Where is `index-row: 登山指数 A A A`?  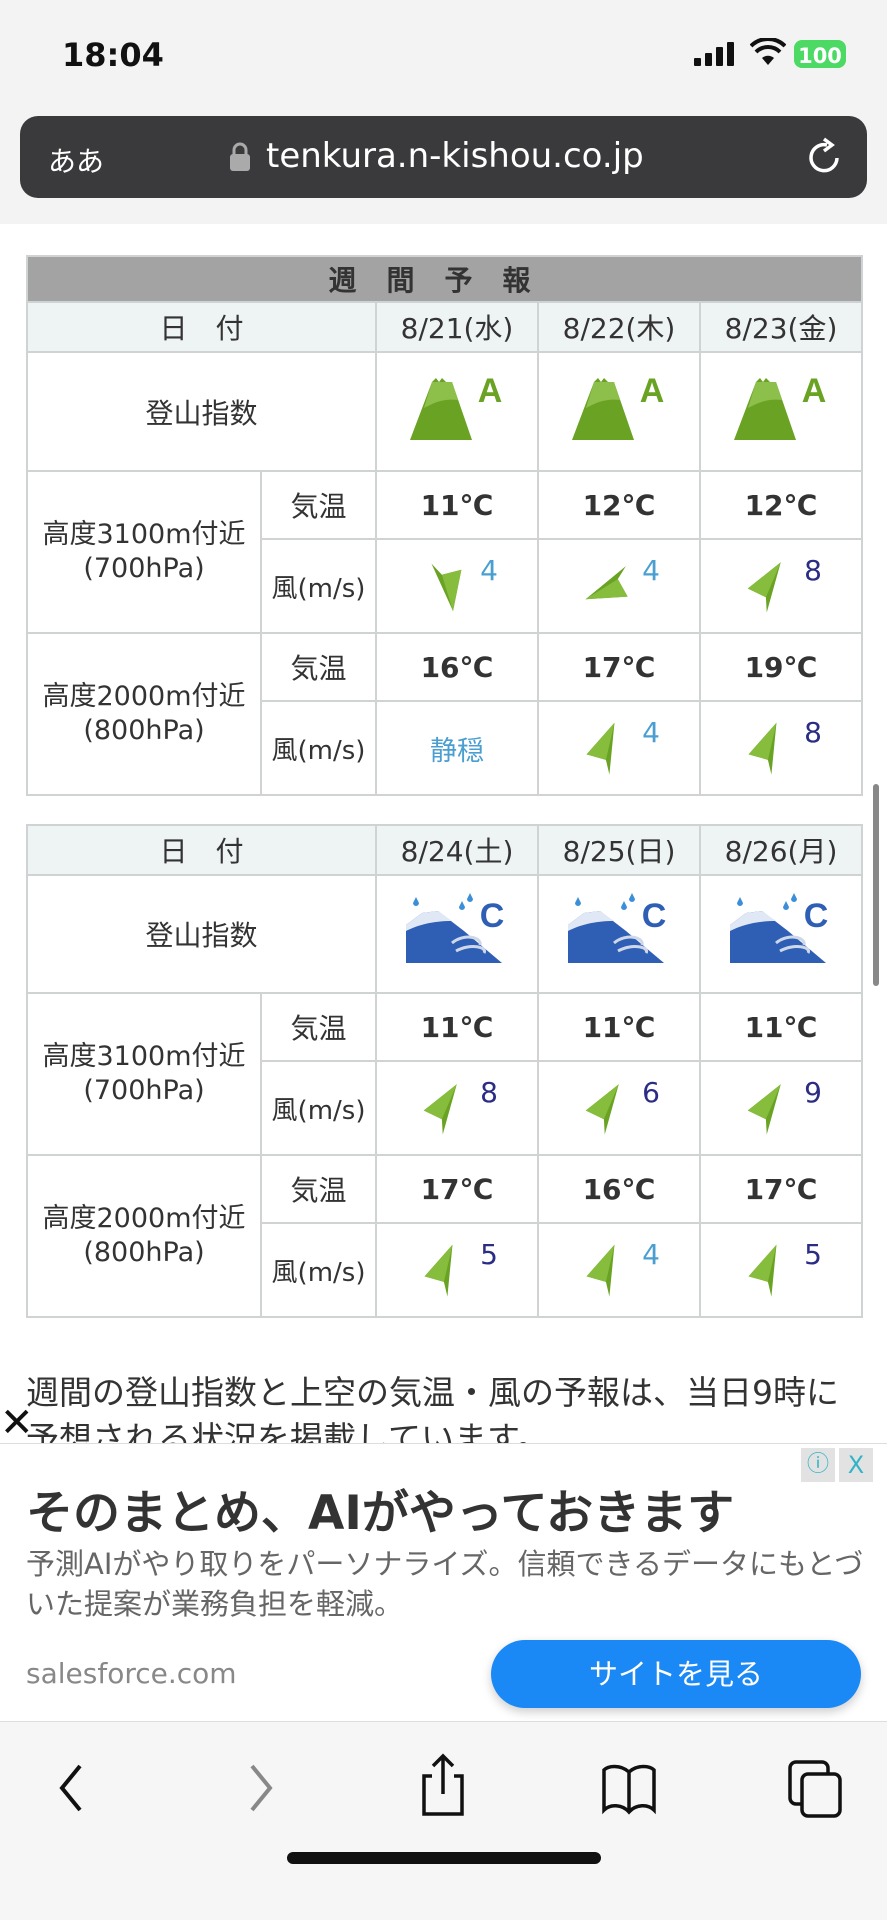
index-row: 登山指数 A A A is located at coordinates (445, 411).